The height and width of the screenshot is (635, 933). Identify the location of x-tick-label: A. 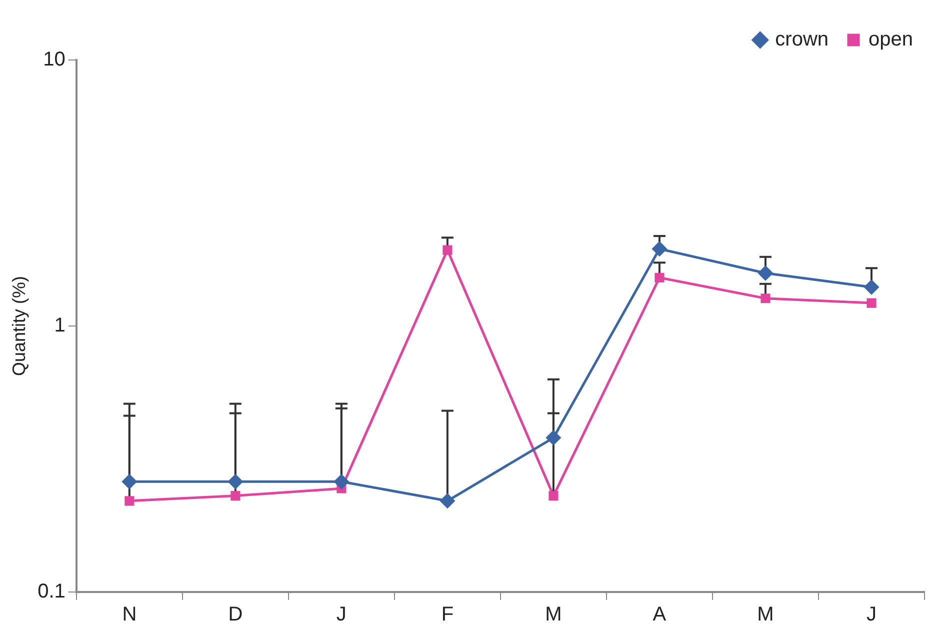
(659, 615).